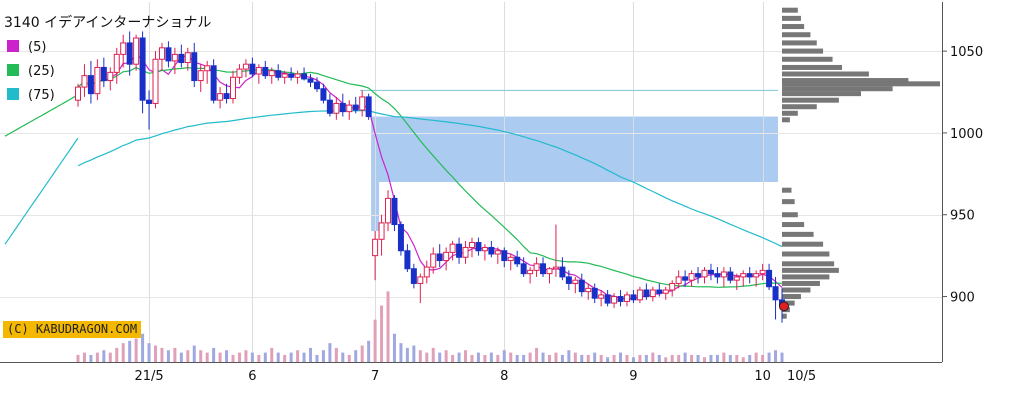  What do you see at coordinates (107, 22) in the screenshot?
I see `chart-title: 3140 イデアインターナショナル` at bounding box center [107, 22].